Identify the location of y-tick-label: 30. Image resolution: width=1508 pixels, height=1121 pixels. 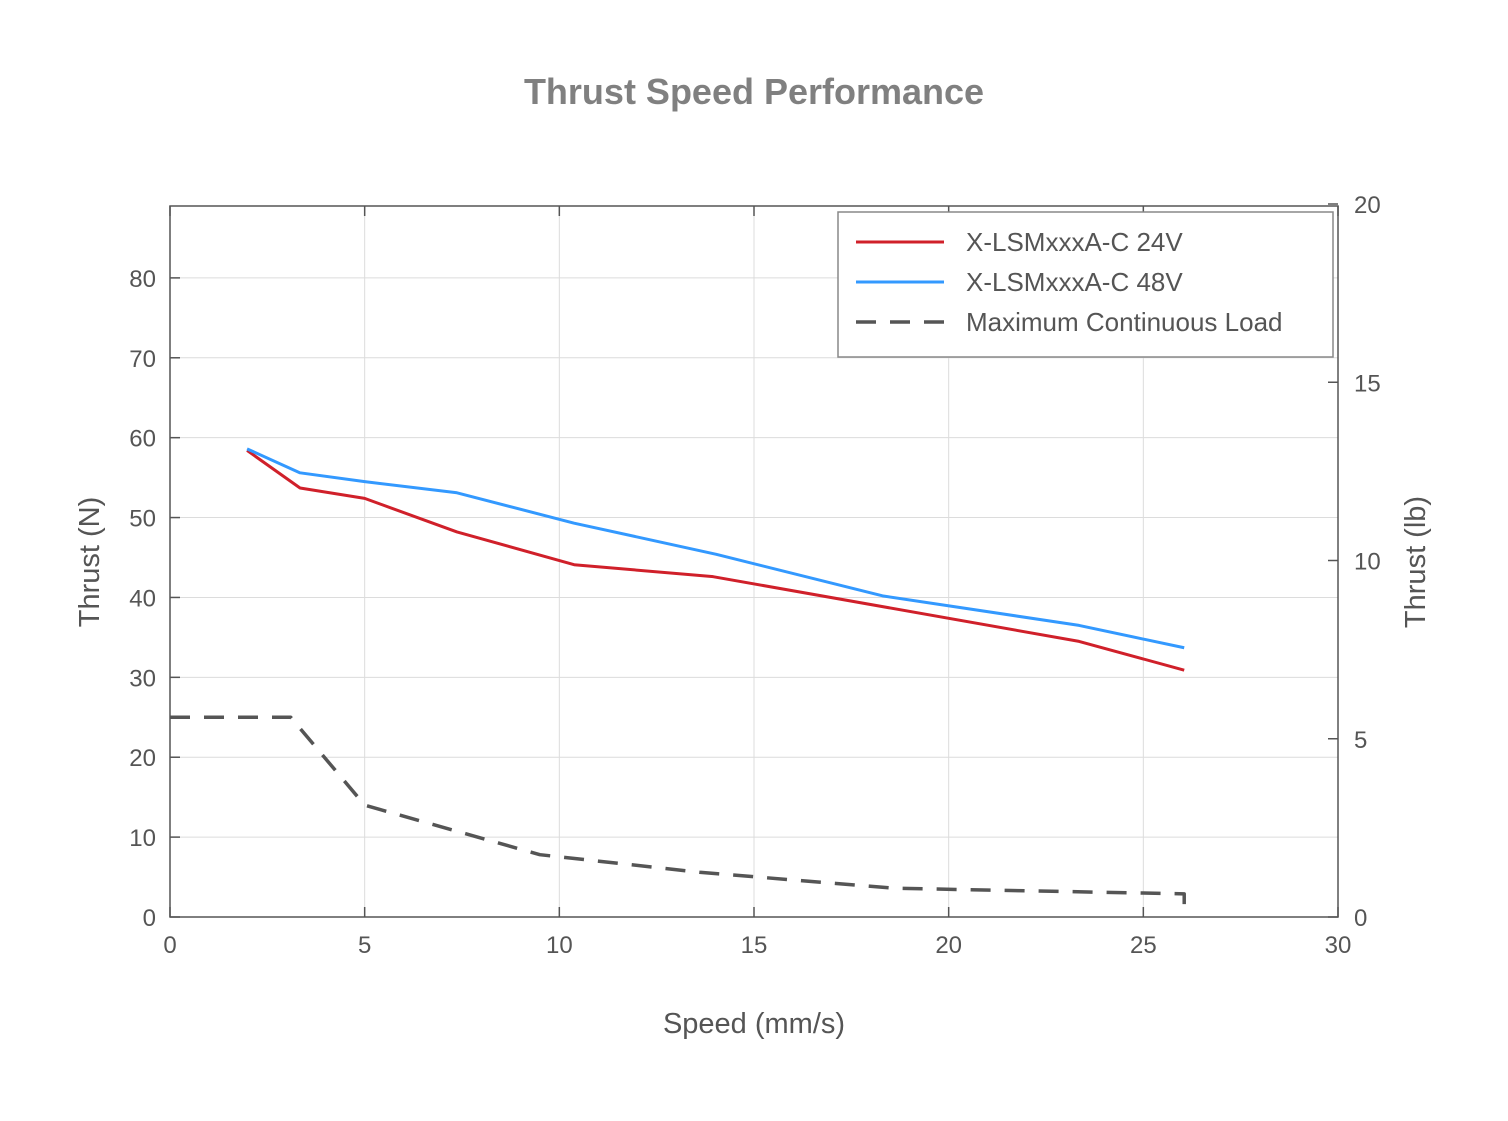
(142, 678).